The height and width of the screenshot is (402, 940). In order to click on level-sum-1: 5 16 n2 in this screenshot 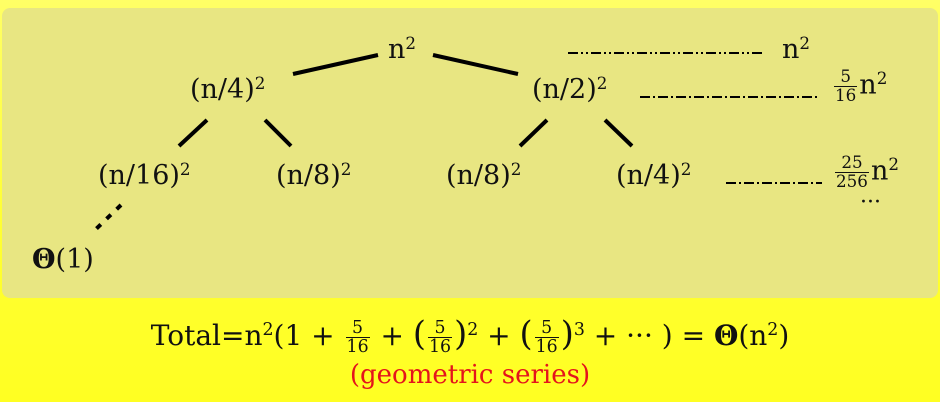, I will do `click(861, 85)`.